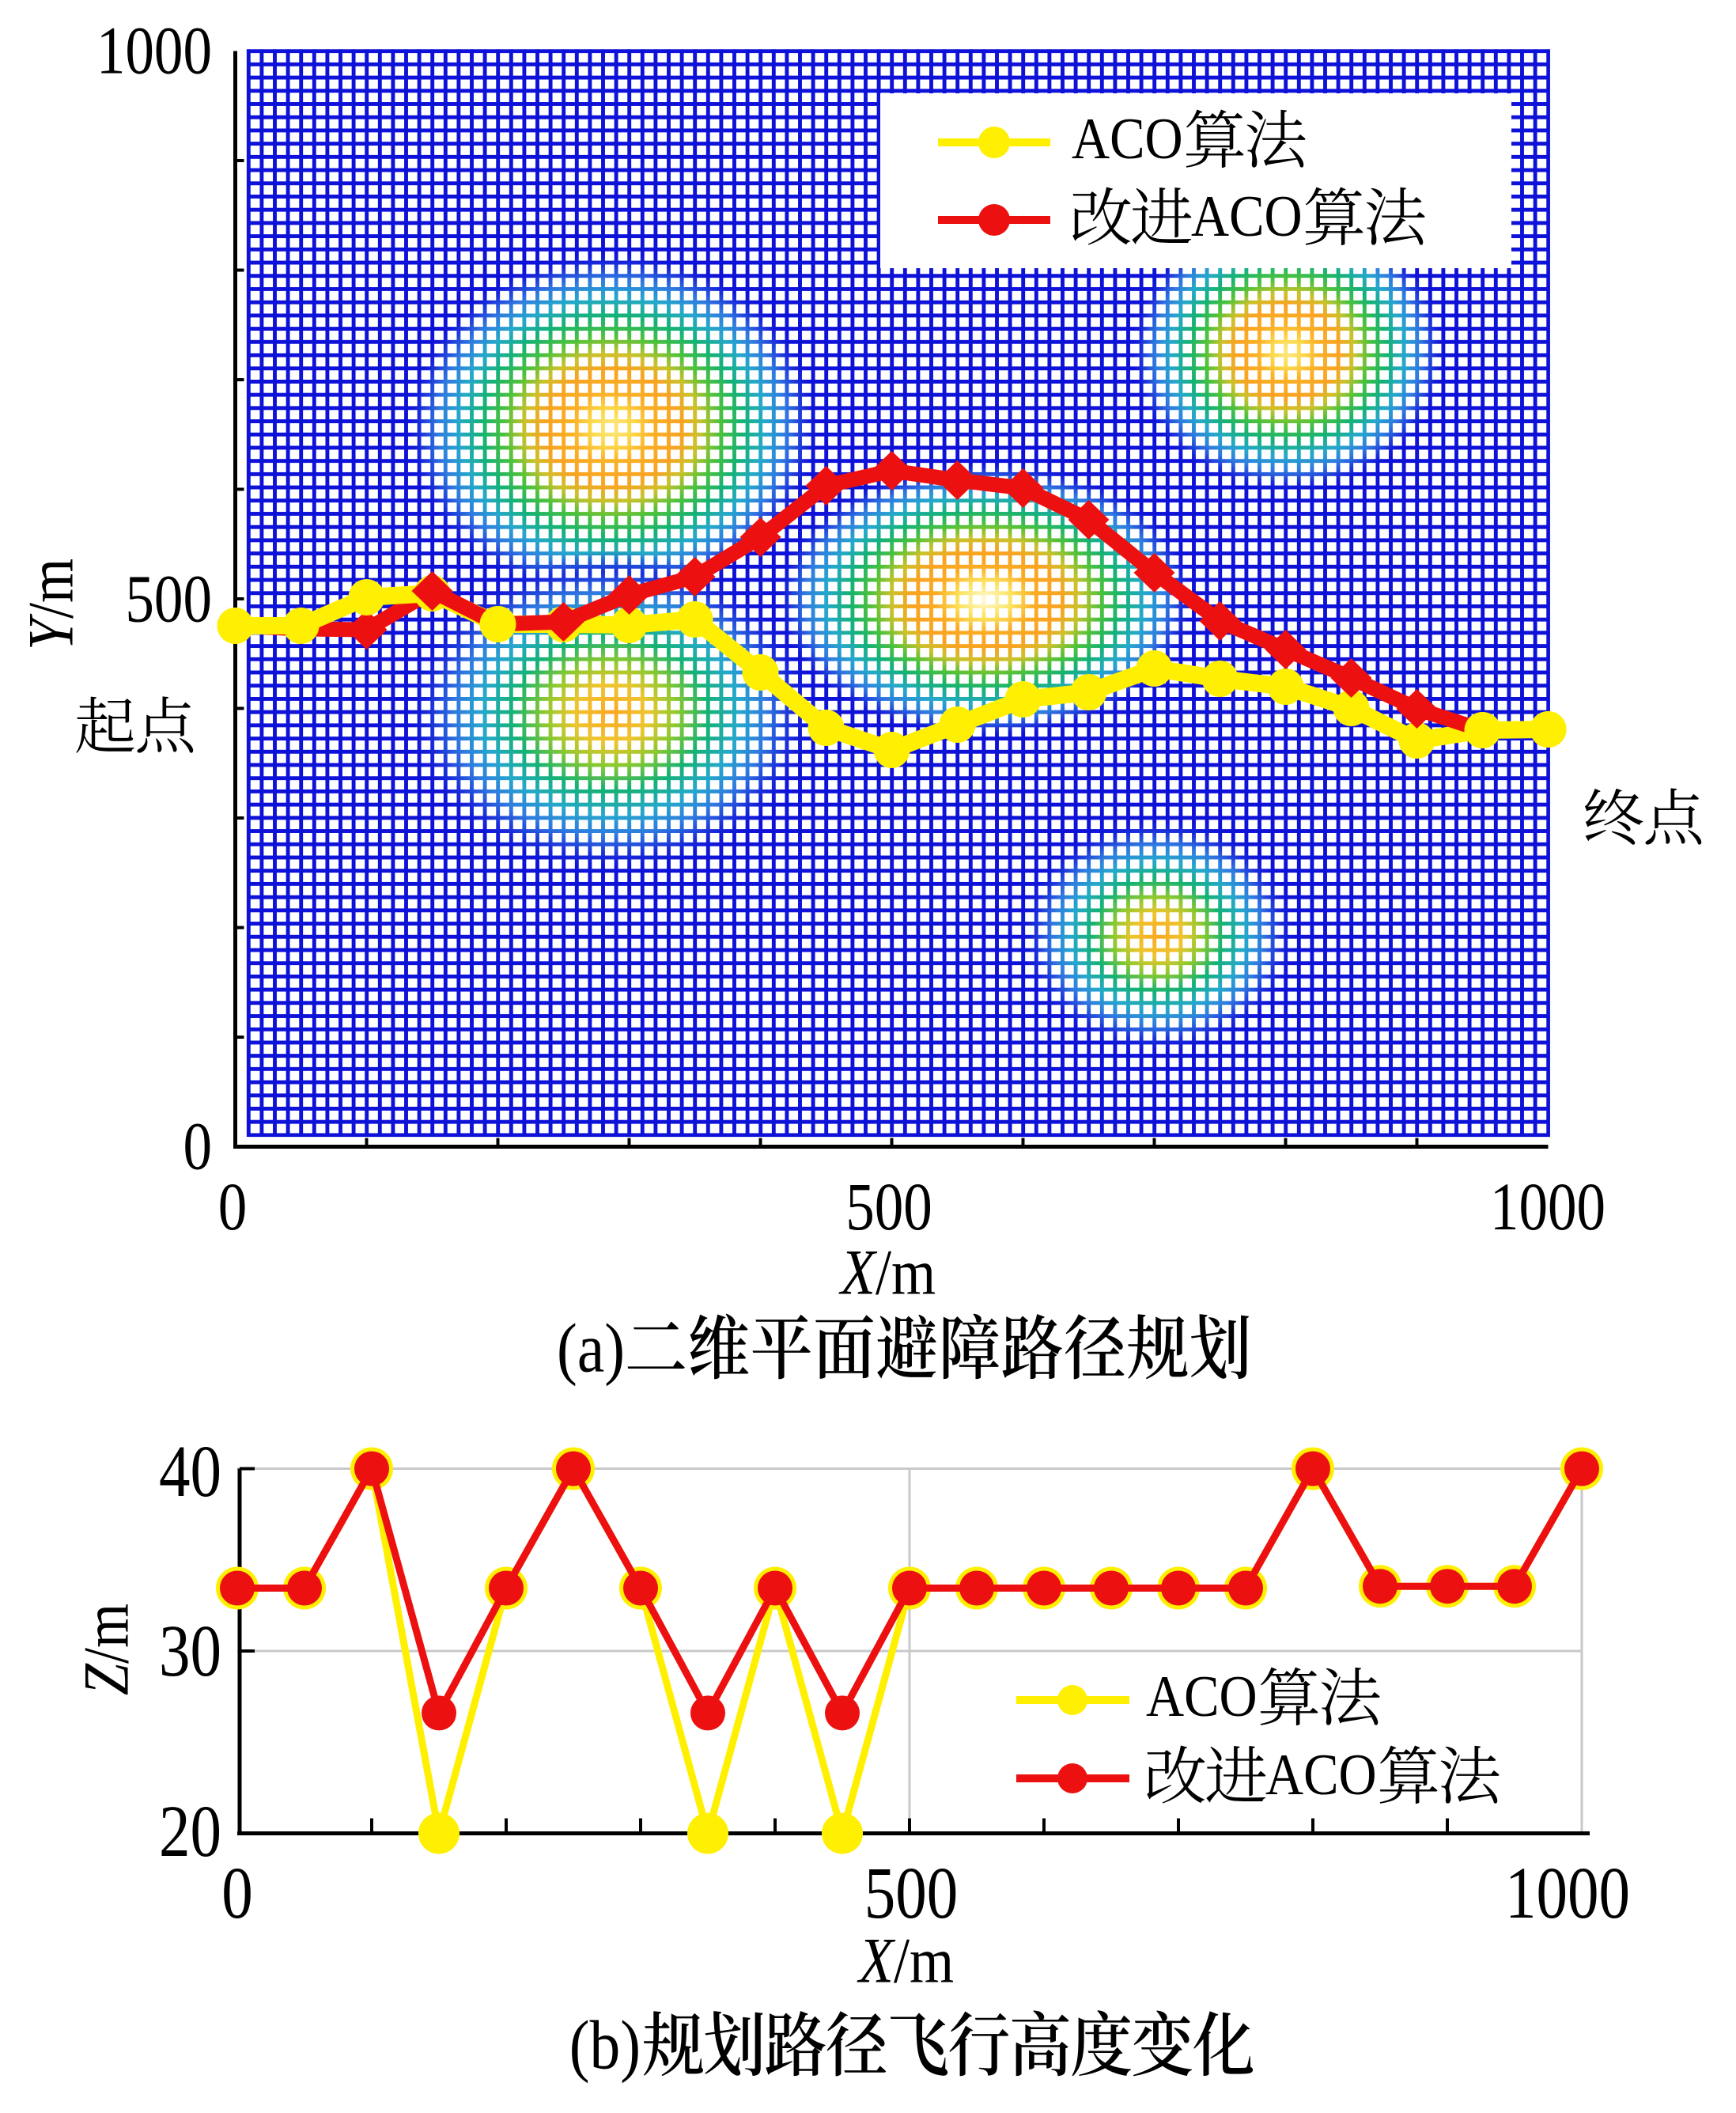 The image size is (1736, 2113). Describe the element at coordinates (106, 1649) in the screenshot. I see `svg-text: Z/m` at that location.